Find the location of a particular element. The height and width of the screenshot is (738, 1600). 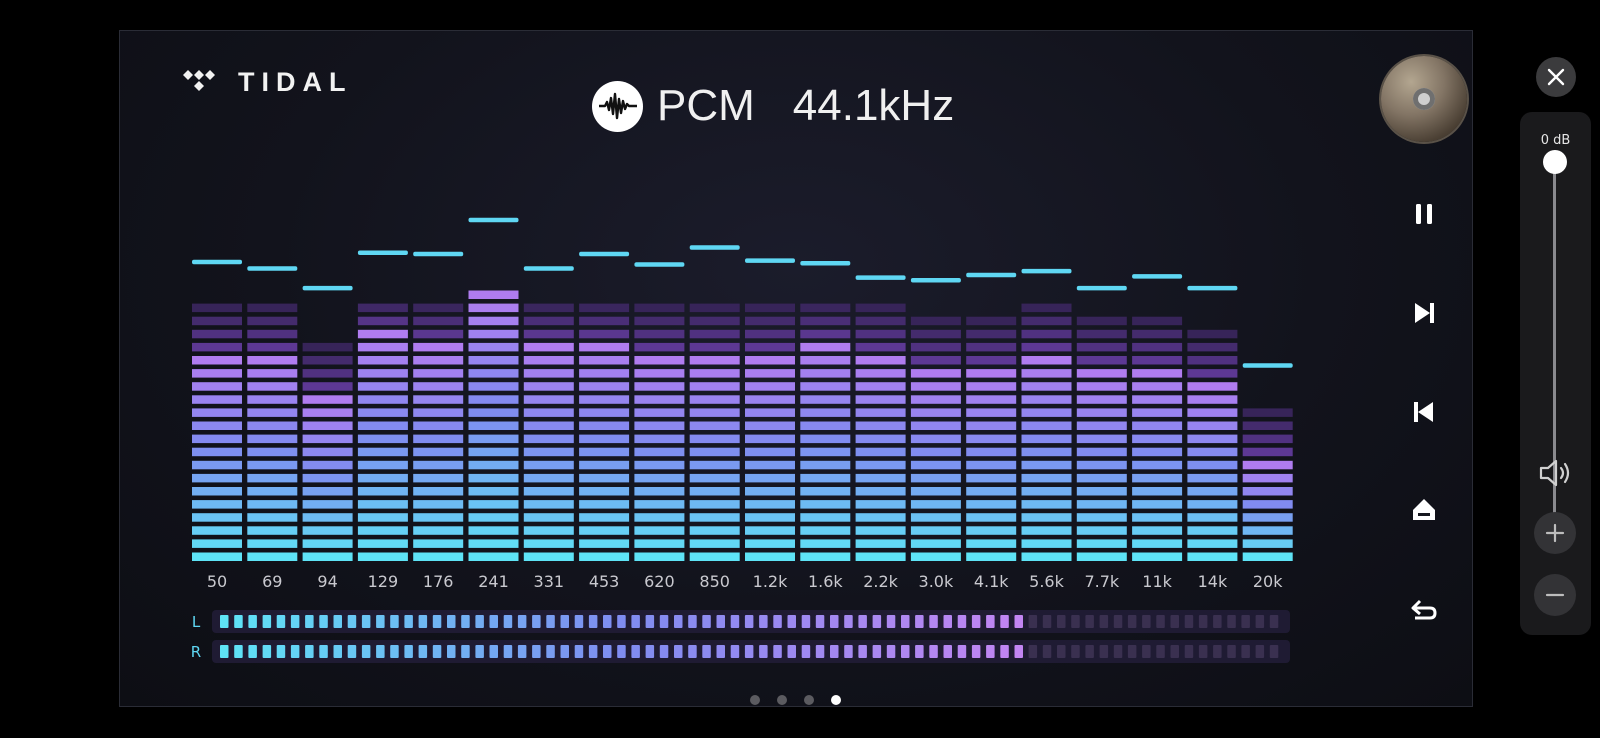

spectrum-bar: 4.1k is located at coordinates (991, 431).